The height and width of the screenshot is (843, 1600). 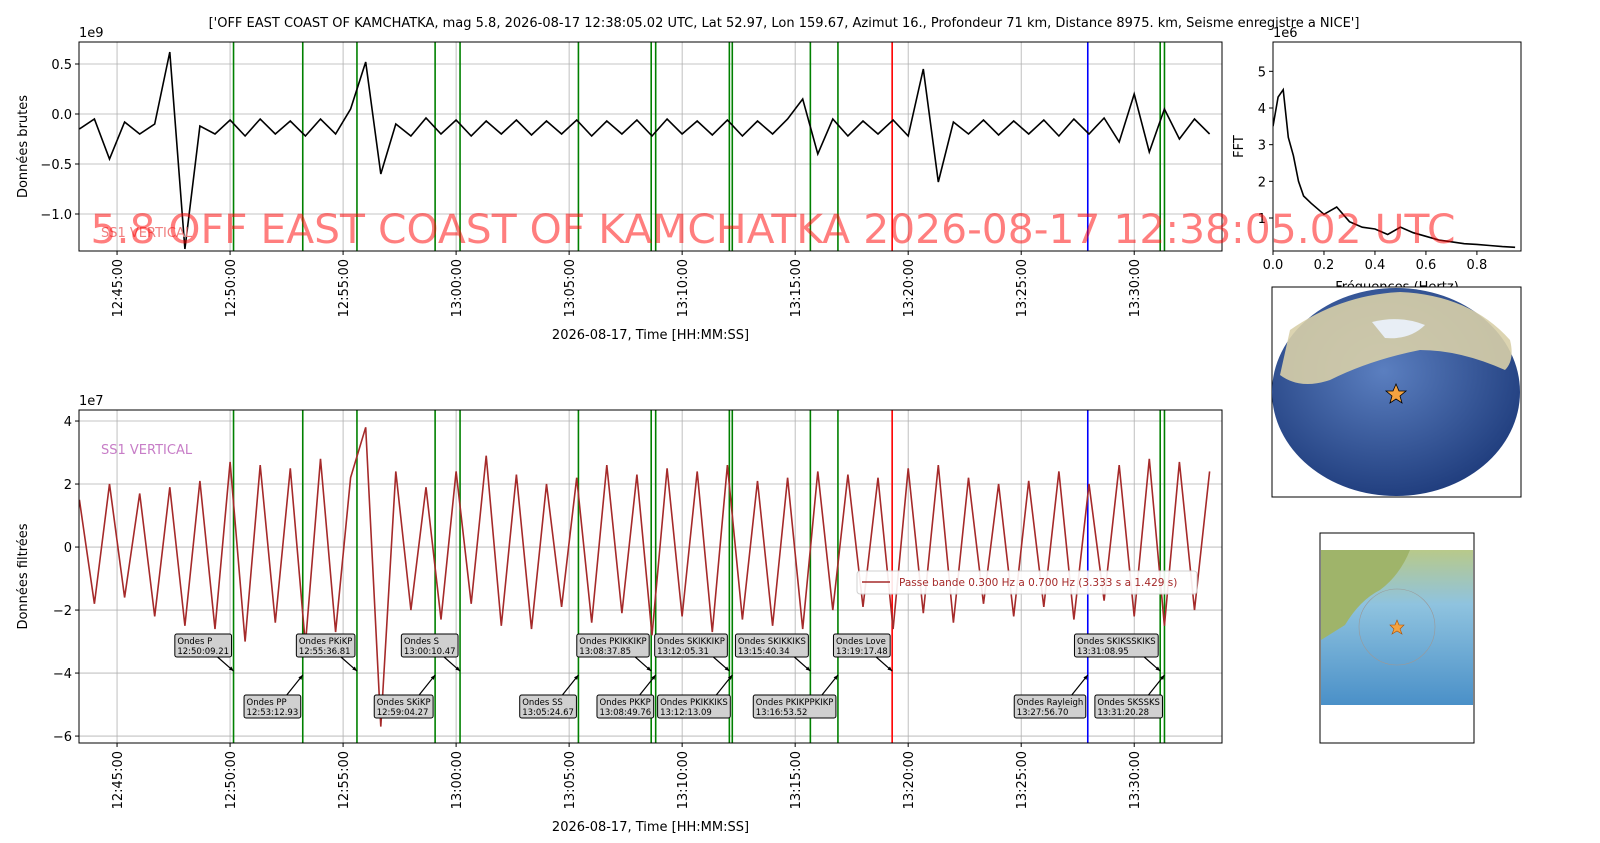 What do you see at coordinates (861, 642) in the screenshot?
I see `annotation-label: Ondes Love` at bounding box center [861, 642].